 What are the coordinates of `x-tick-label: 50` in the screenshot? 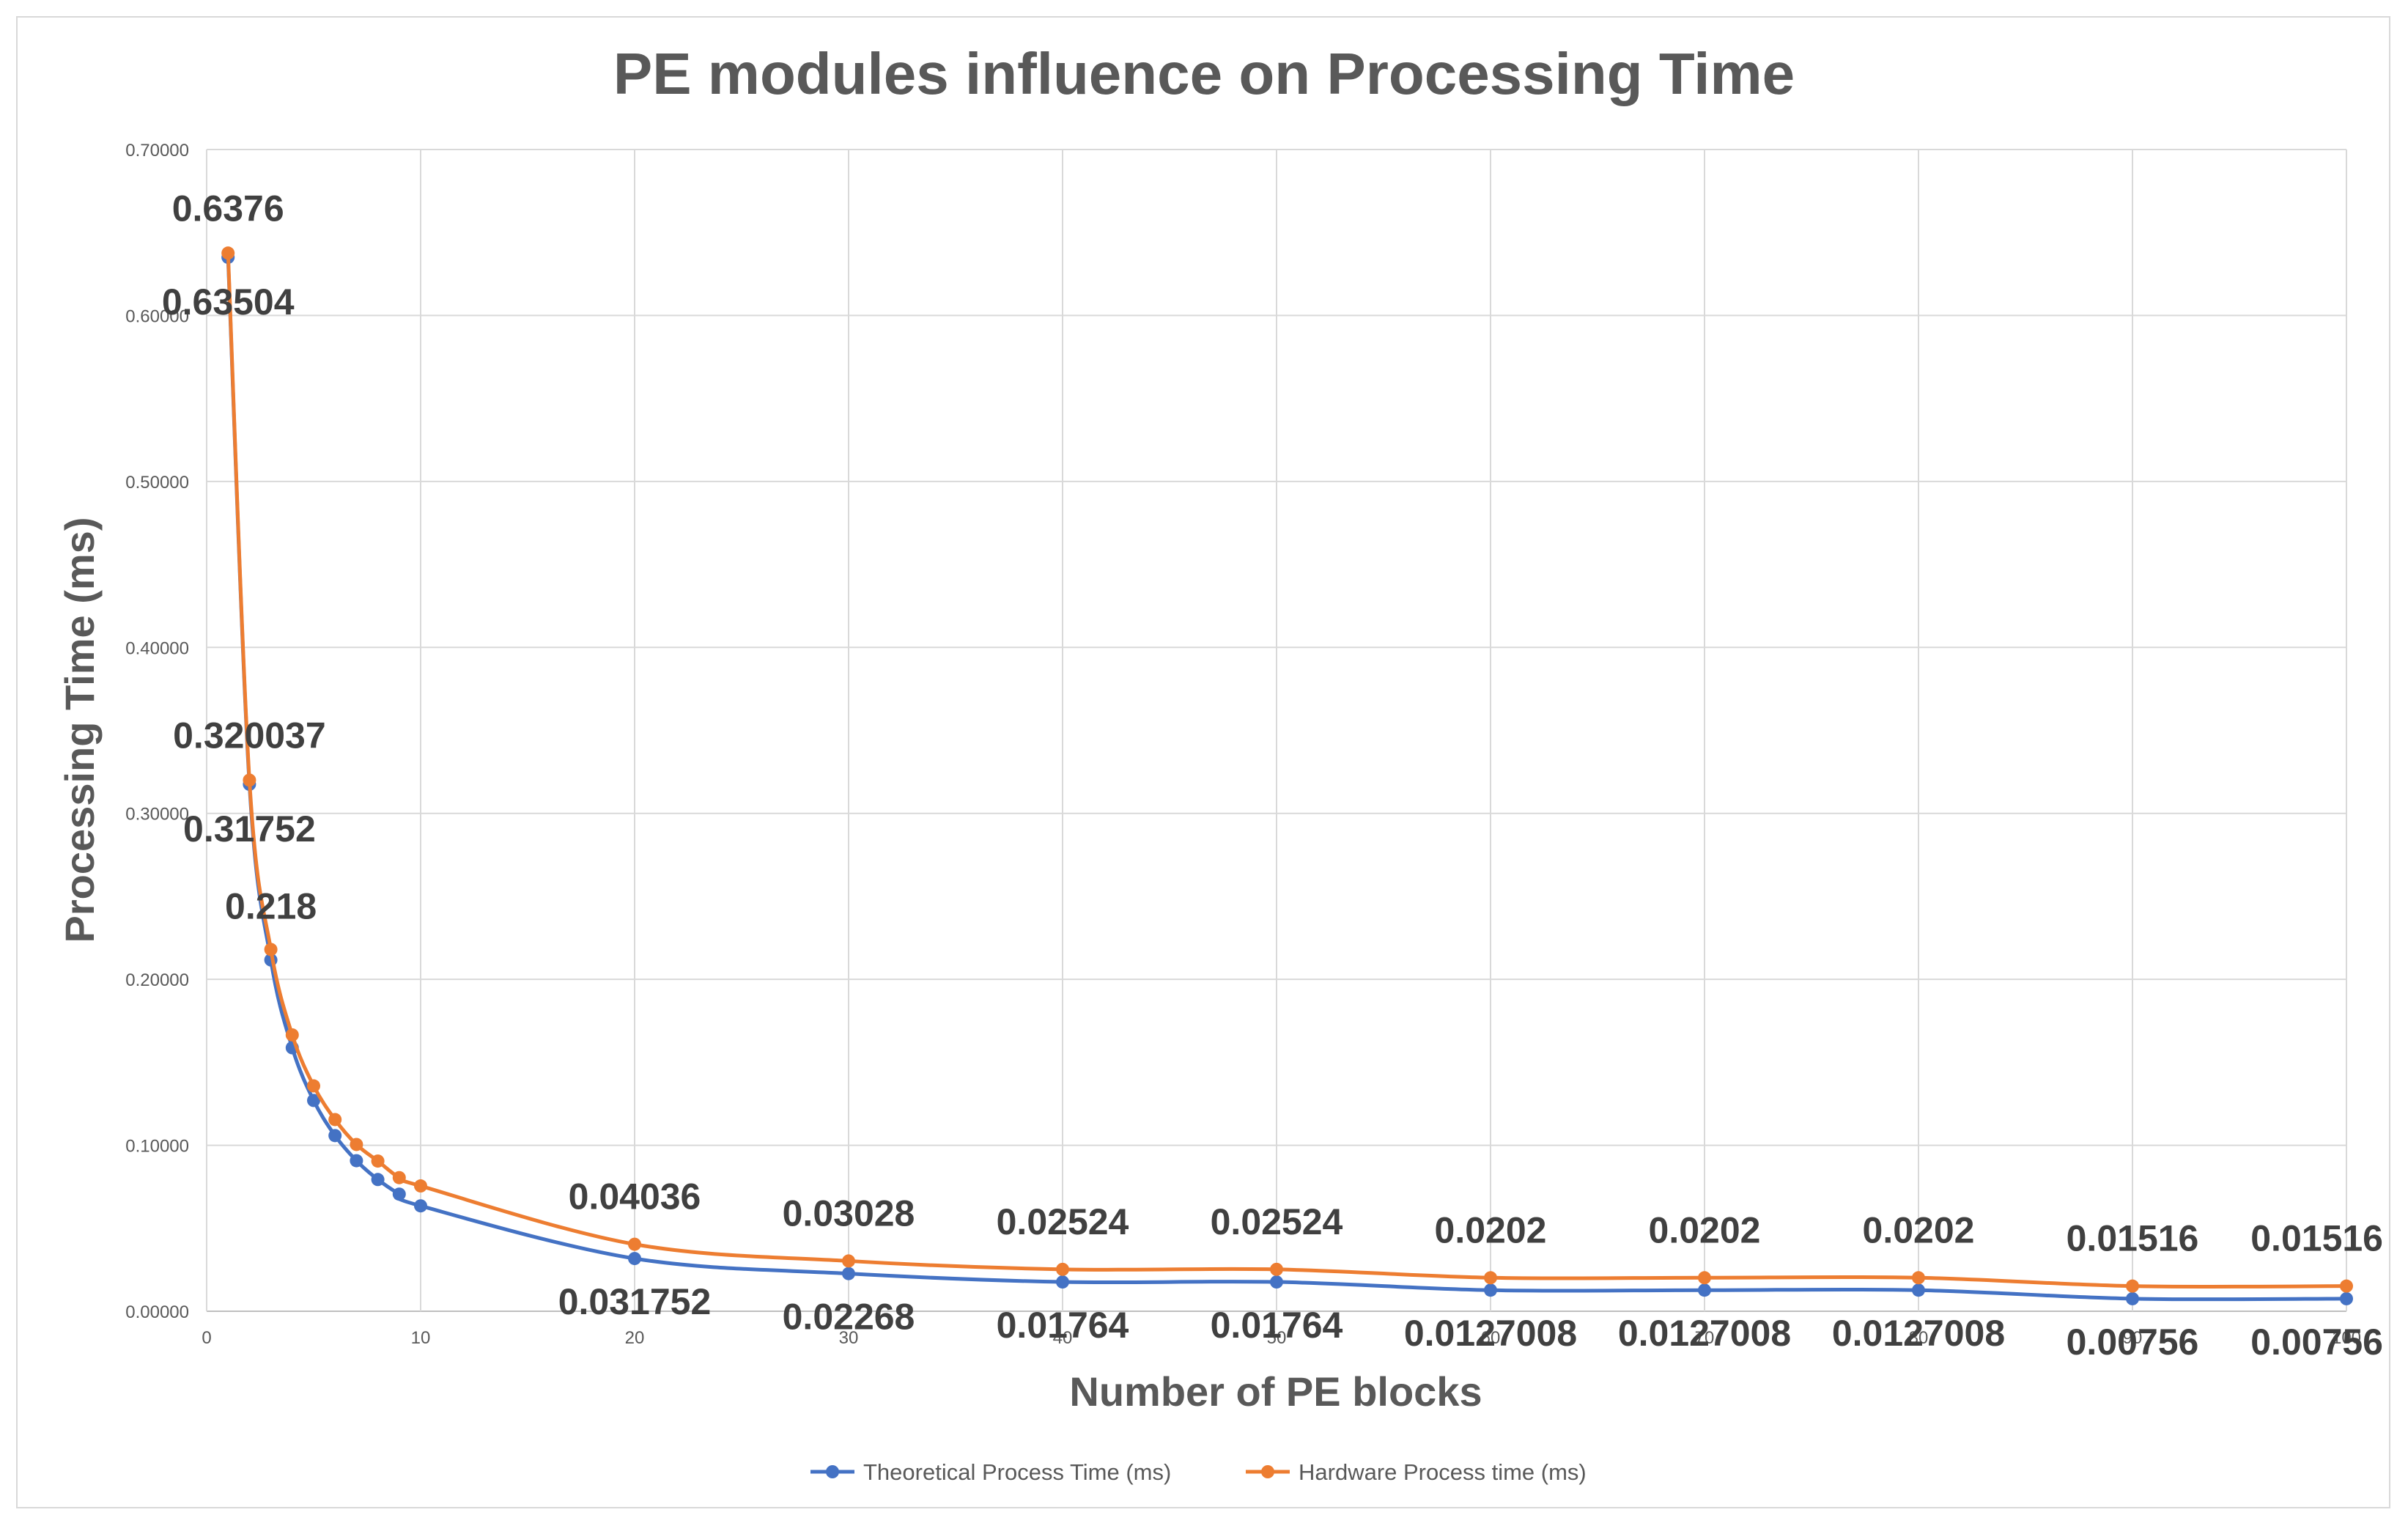 It's located at (1277, 1338).